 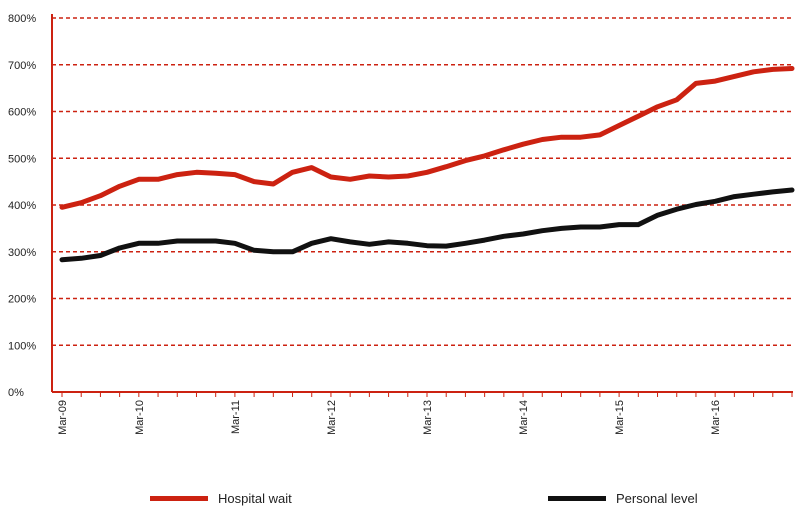 What do you see at coordinates (16, 393) in the screenshot?
I see `y-tick-label: 0%` at bounding box center [16, 393].